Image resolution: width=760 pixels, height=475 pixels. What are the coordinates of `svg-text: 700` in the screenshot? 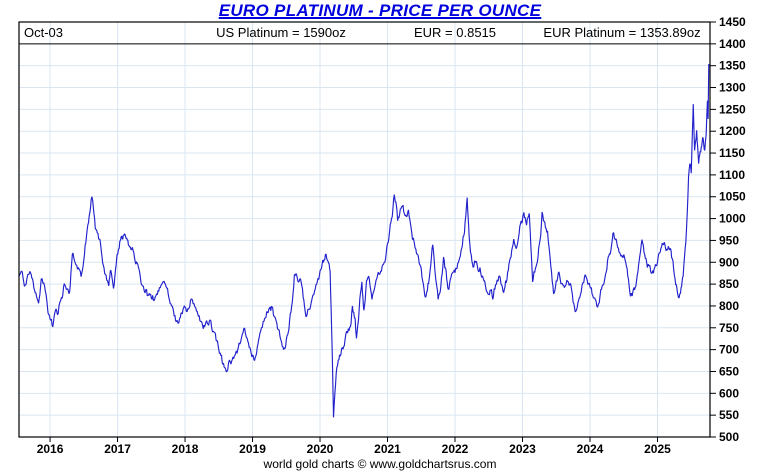 It's located at (729, 350).